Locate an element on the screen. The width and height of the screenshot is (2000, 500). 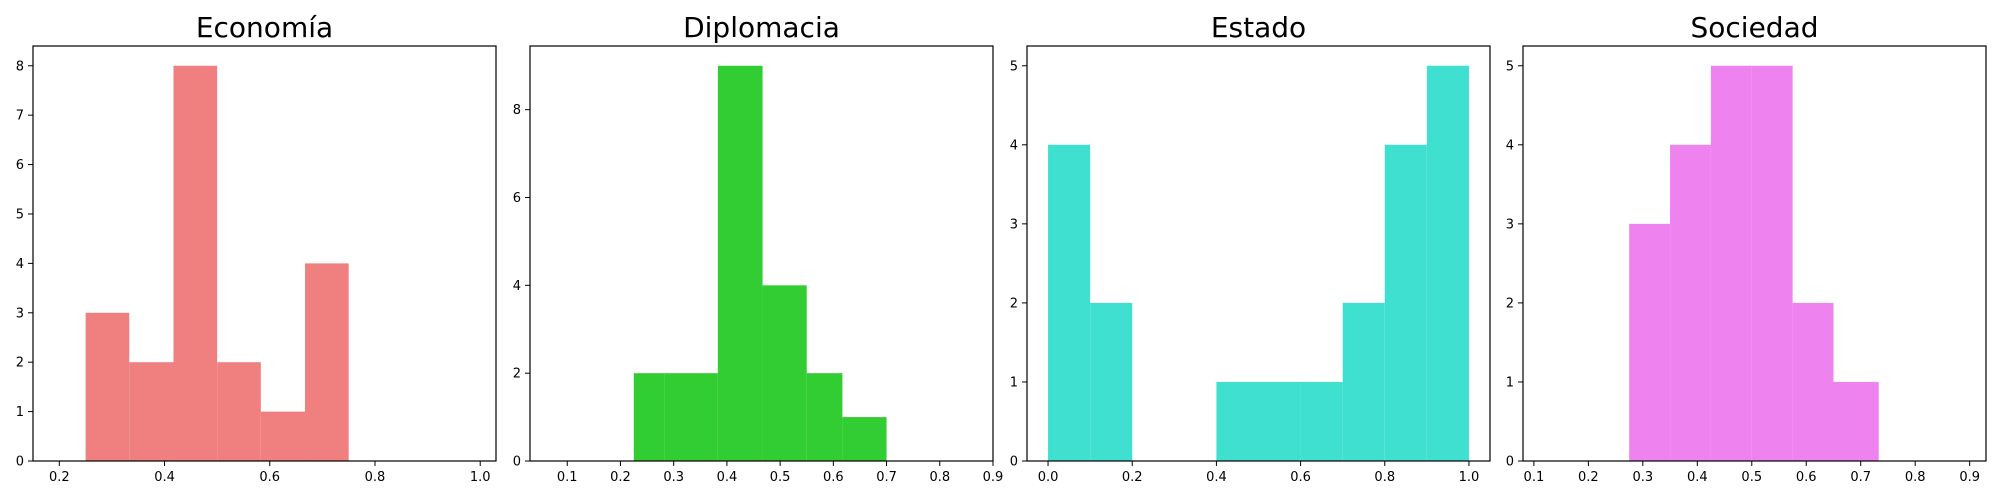
subplot-title: Diplomacia is located at coordinates (761, 27).